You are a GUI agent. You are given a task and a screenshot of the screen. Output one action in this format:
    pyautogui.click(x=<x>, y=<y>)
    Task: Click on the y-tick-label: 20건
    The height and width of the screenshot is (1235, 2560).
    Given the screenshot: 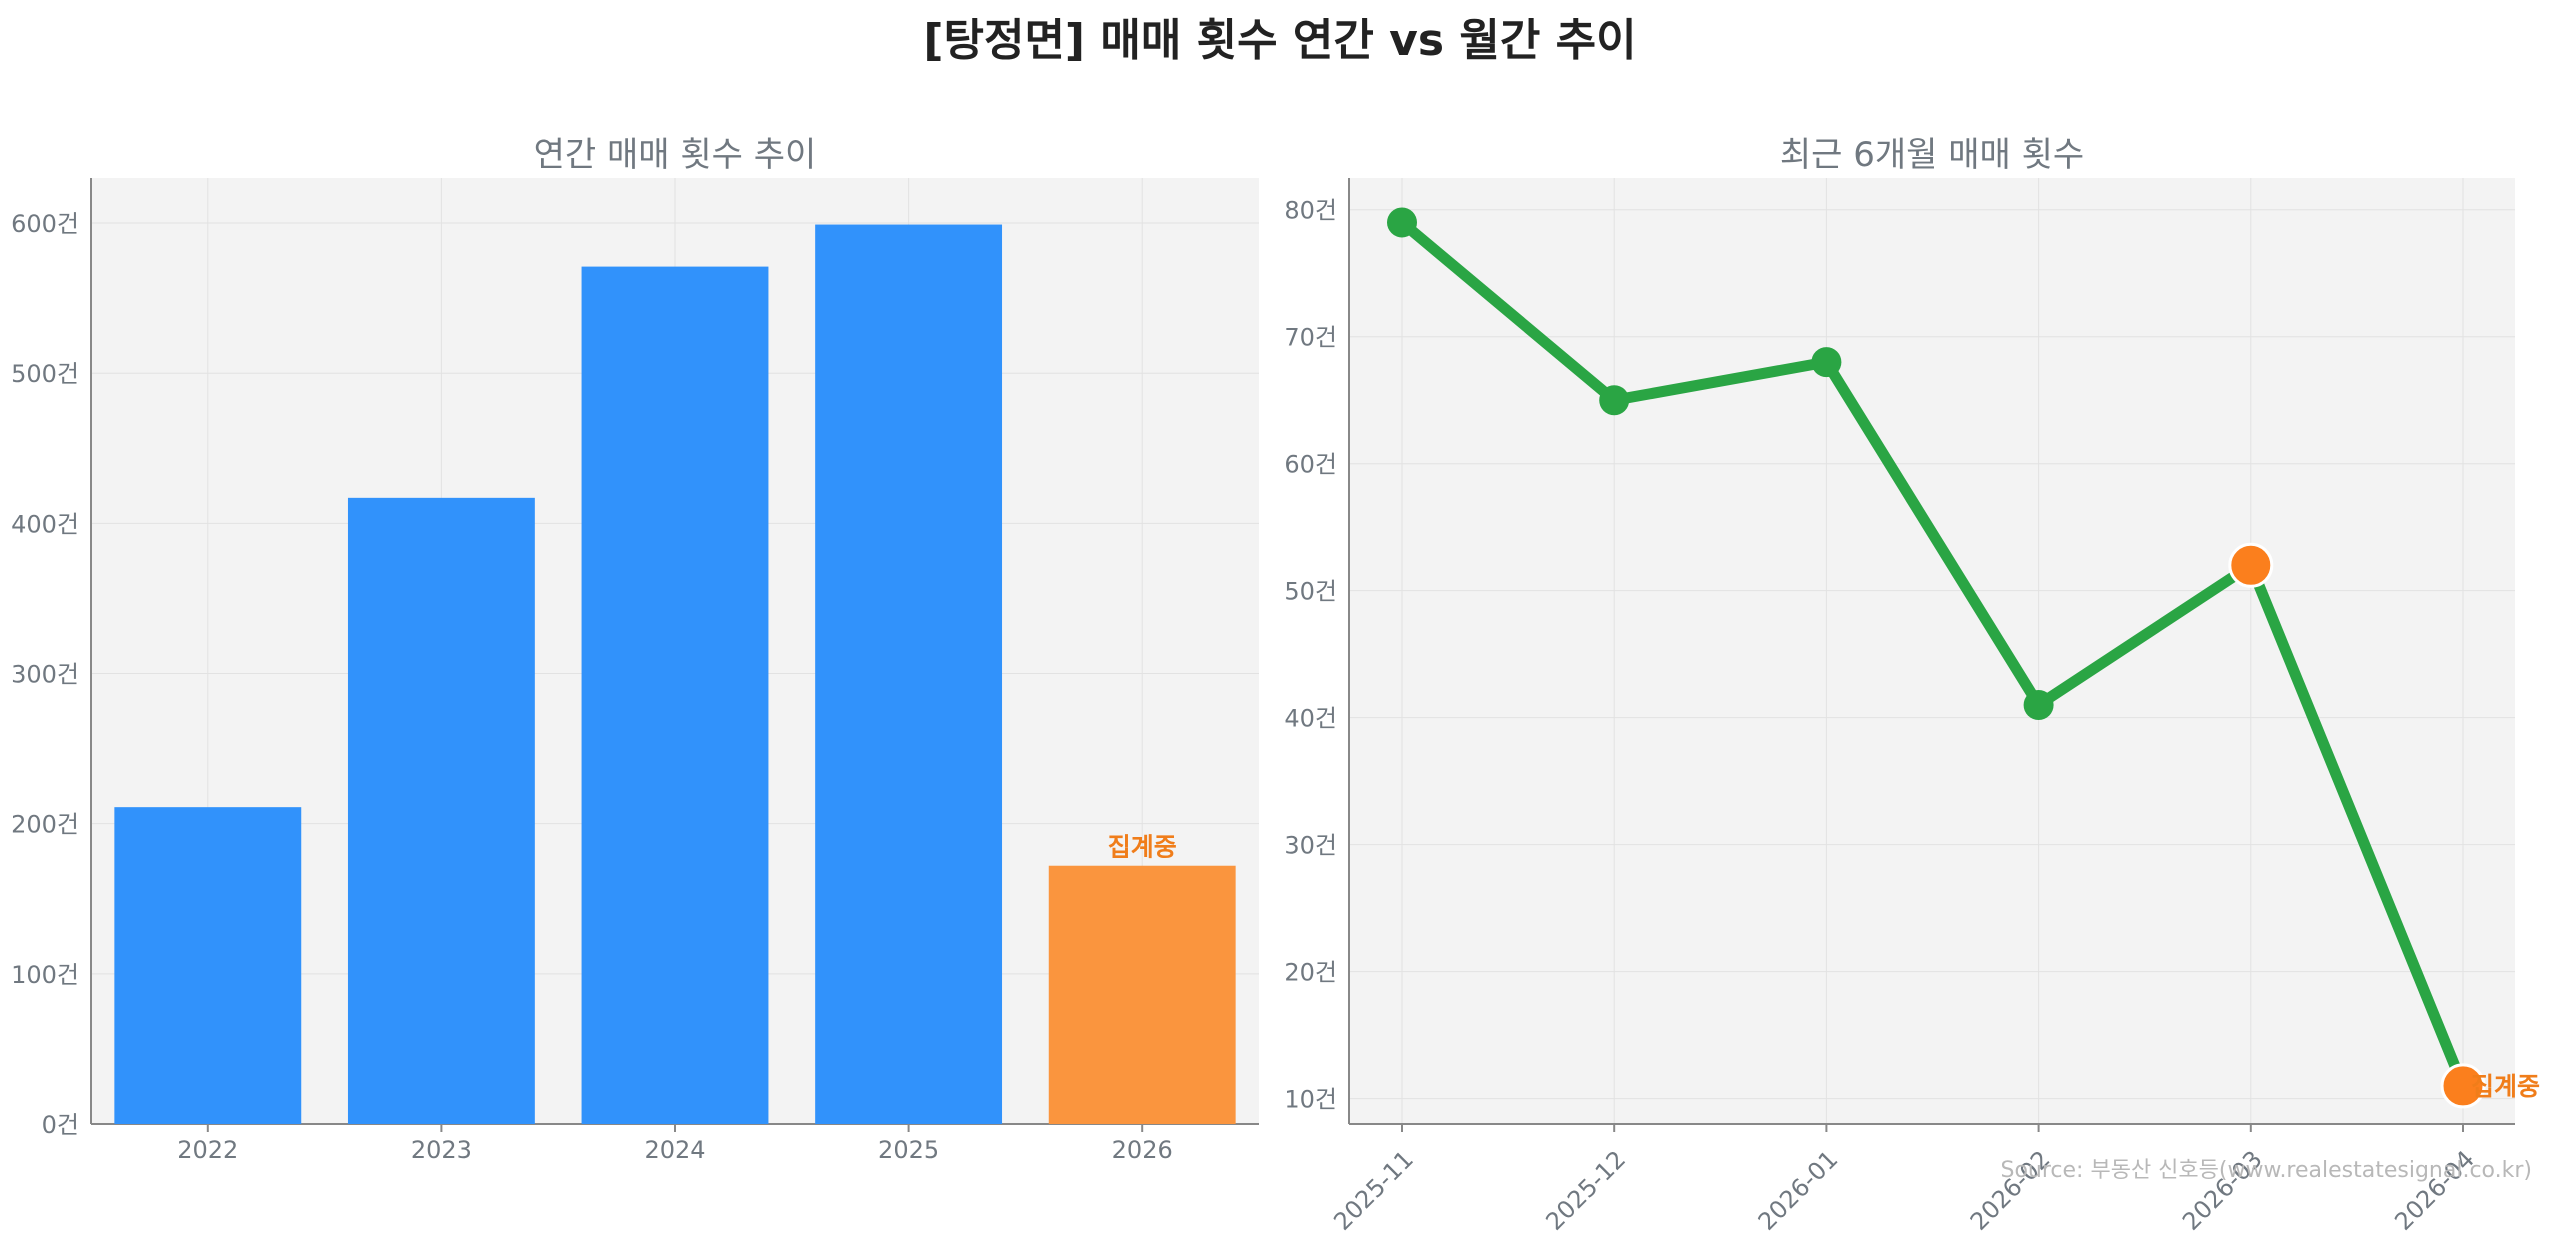 What is the action you would take?
    pyautogui.click(x=1310, y=973)
    